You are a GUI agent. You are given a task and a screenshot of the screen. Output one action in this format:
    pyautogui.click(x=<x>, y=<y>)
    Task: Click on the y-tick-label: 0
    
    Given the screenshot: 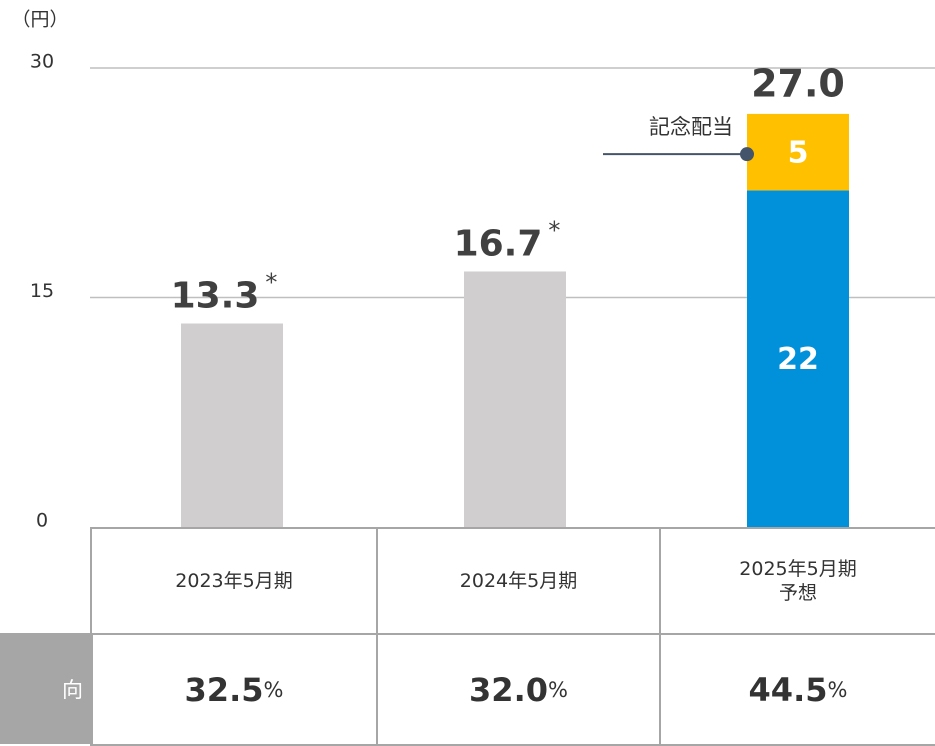 What is the action you would take?
    pyautogui.click(x=42, y=521)
    